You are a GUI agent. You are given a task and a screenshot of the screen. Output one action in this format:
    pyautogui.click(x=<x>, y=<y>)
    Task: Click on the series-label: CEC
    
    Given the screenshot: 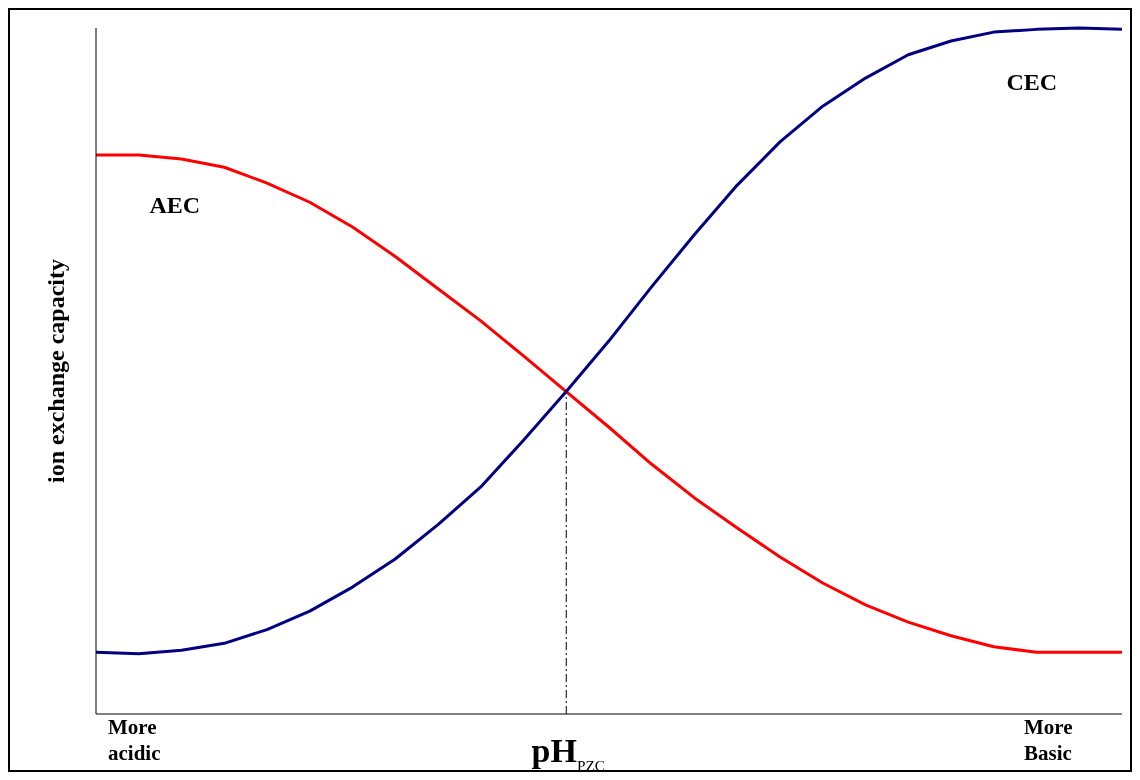 What is the action you would take?
    pyautogui.click(x=1032, y=82)
    